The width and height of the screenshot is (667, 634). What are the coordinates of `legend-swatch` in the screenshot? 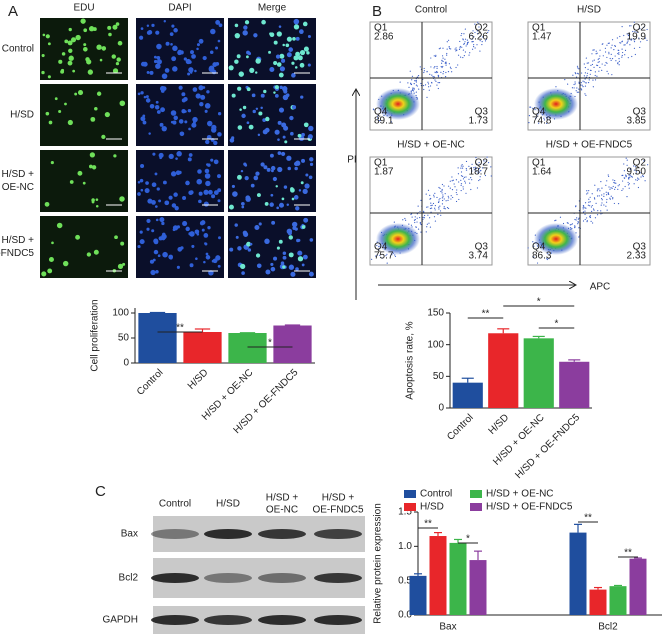 It's located at (476, 494).